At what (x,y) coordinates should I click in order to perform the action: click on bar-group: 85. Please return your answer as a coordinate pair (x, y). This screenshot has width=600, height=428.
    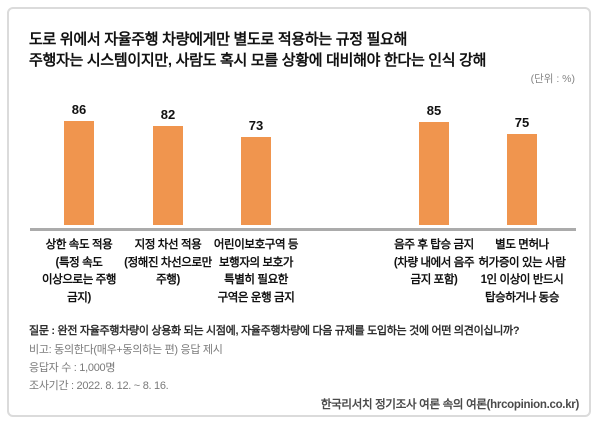
    Looking at the image, I should click on (434, 164).